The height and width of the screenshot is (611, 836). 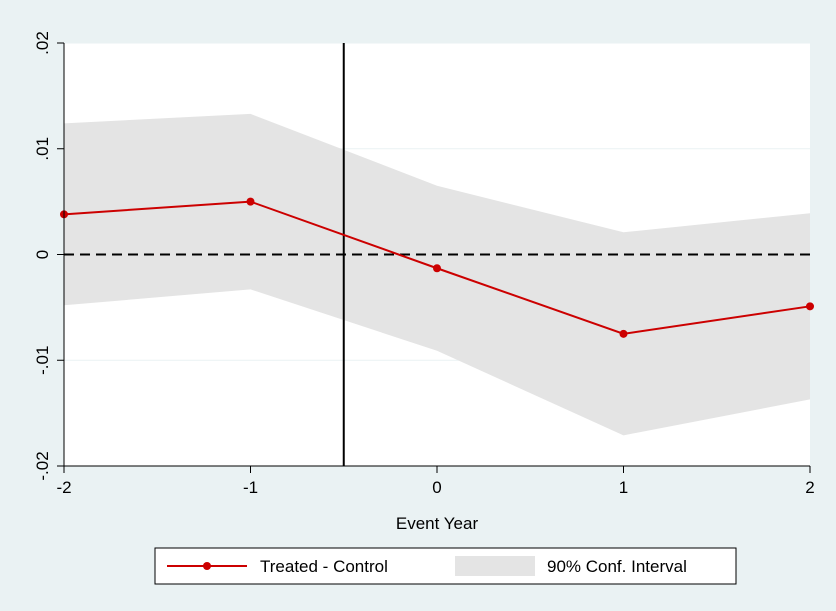 What do you see at coordinates (436, 487) in the screenshot?
I see `x-tick-label-2: 0` at bounding box center [436, 487].